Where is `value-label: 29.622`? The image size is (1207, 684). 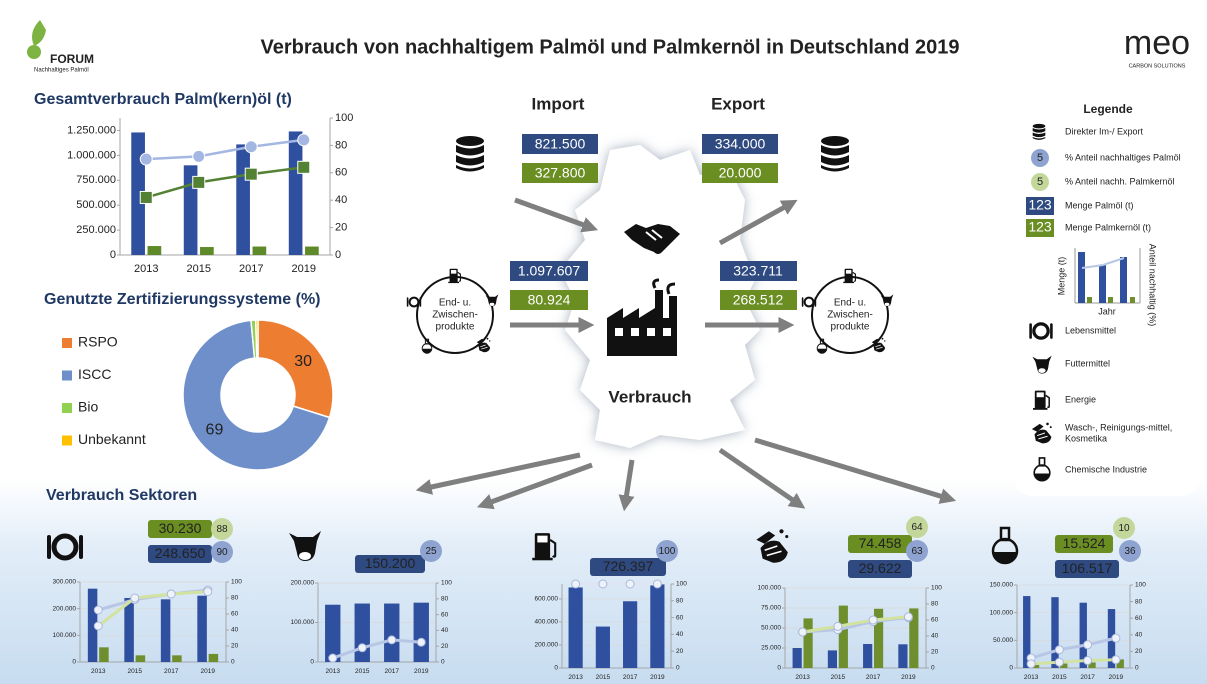
value-label: 29.622 is located at coordinates (880, 568).